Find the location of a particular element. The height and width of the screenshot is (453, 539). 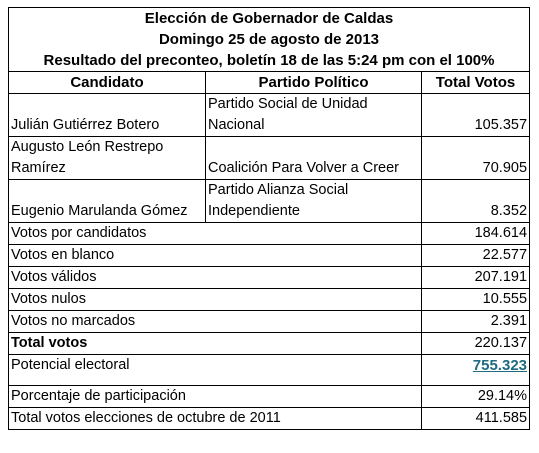

summary-value: 2.391 is located at coordinates (475, 321).